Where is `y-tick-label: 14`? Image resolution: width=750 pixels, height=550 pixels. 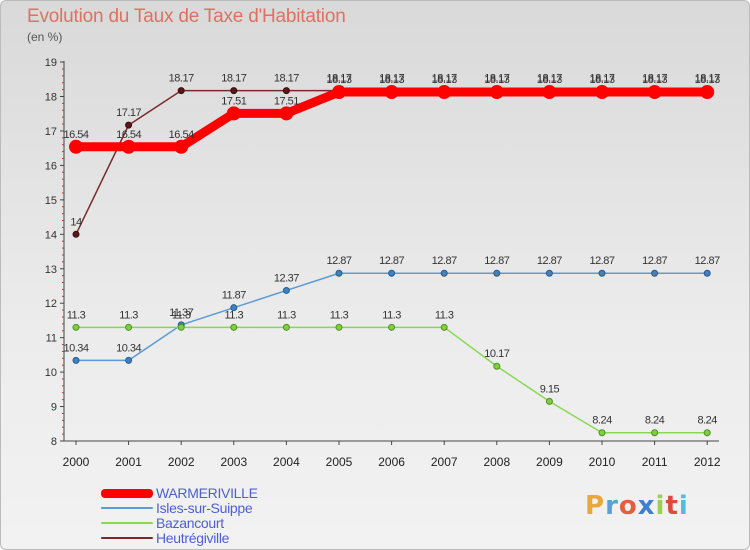
y-tick-label: 14 is located at coordinates (51, 235).